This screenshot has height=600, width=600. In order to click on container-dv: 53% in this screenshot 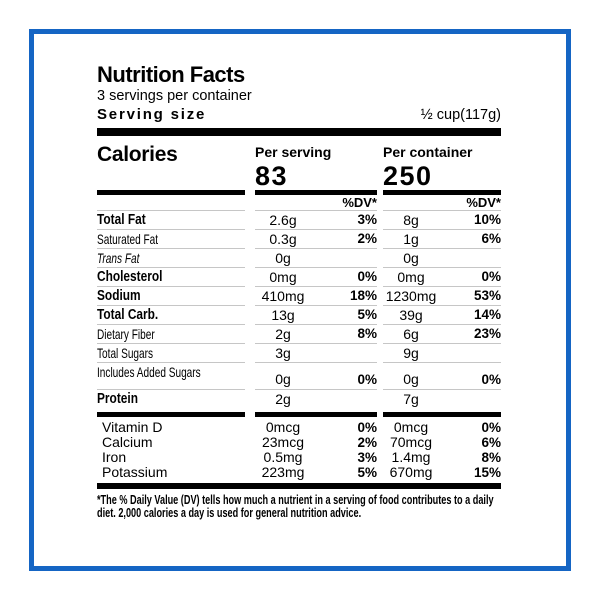, I will do `click(487, 296)`.